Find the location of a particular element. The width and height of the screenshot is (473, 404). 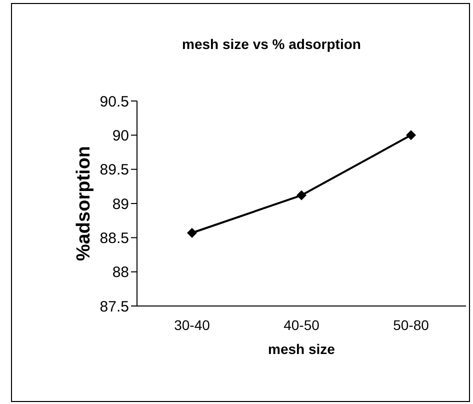

y-tick-label: 88 is located at coordinates (120, 273).